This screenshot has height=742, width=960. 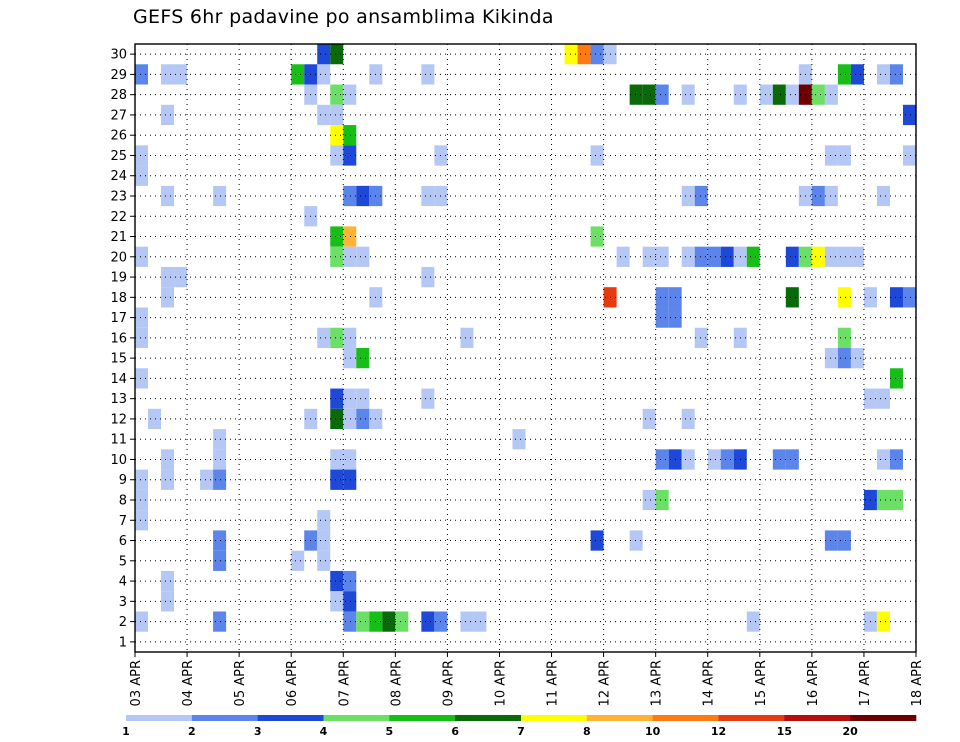 I want to click on x-tick-label: 10 APR, so click(x=500, y=683).